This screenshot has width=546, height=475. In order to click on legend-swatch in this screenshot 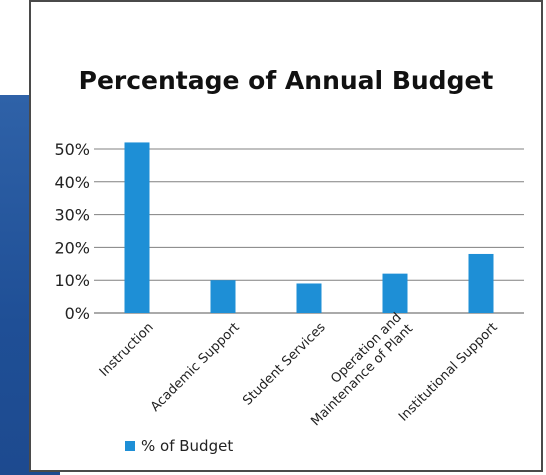, I will do `click(130, 446)`.